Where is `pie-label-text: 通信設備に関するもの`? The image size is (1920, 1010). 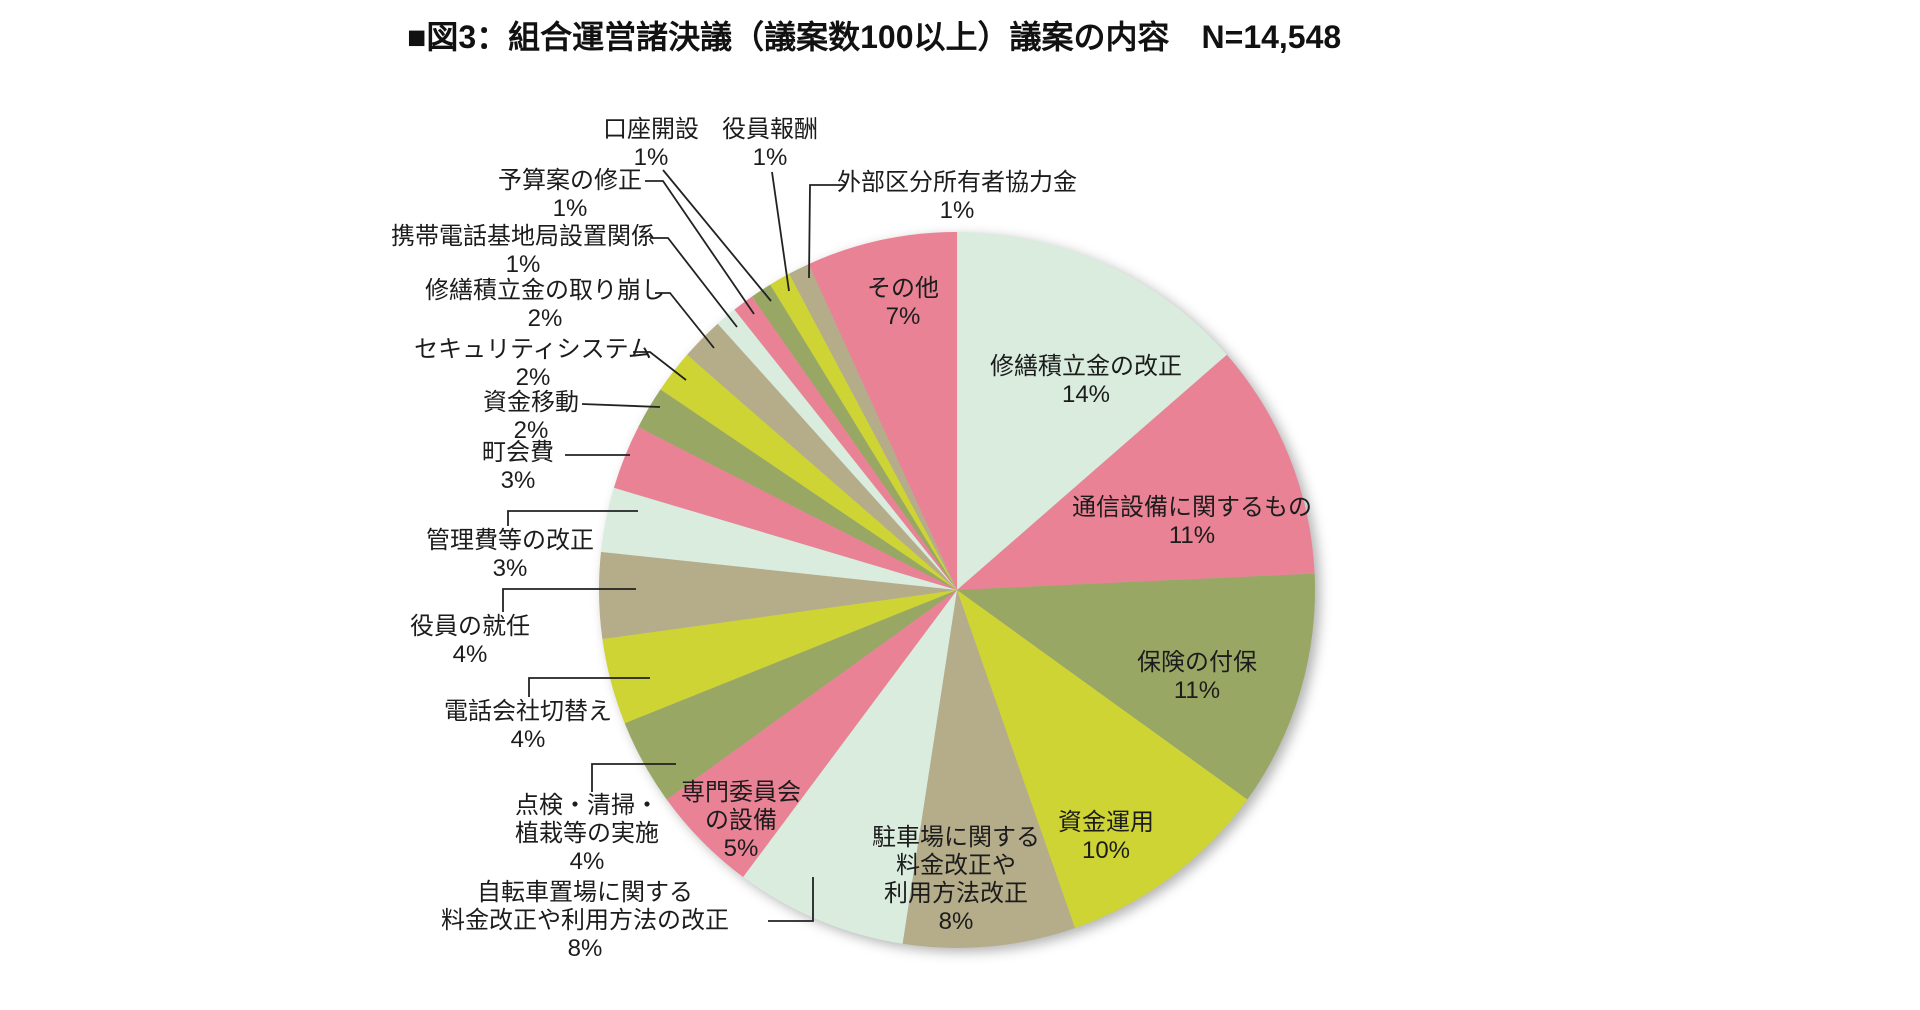 pie-label-text: 通信設備に関するもの is located at coordinates (1192, 507).